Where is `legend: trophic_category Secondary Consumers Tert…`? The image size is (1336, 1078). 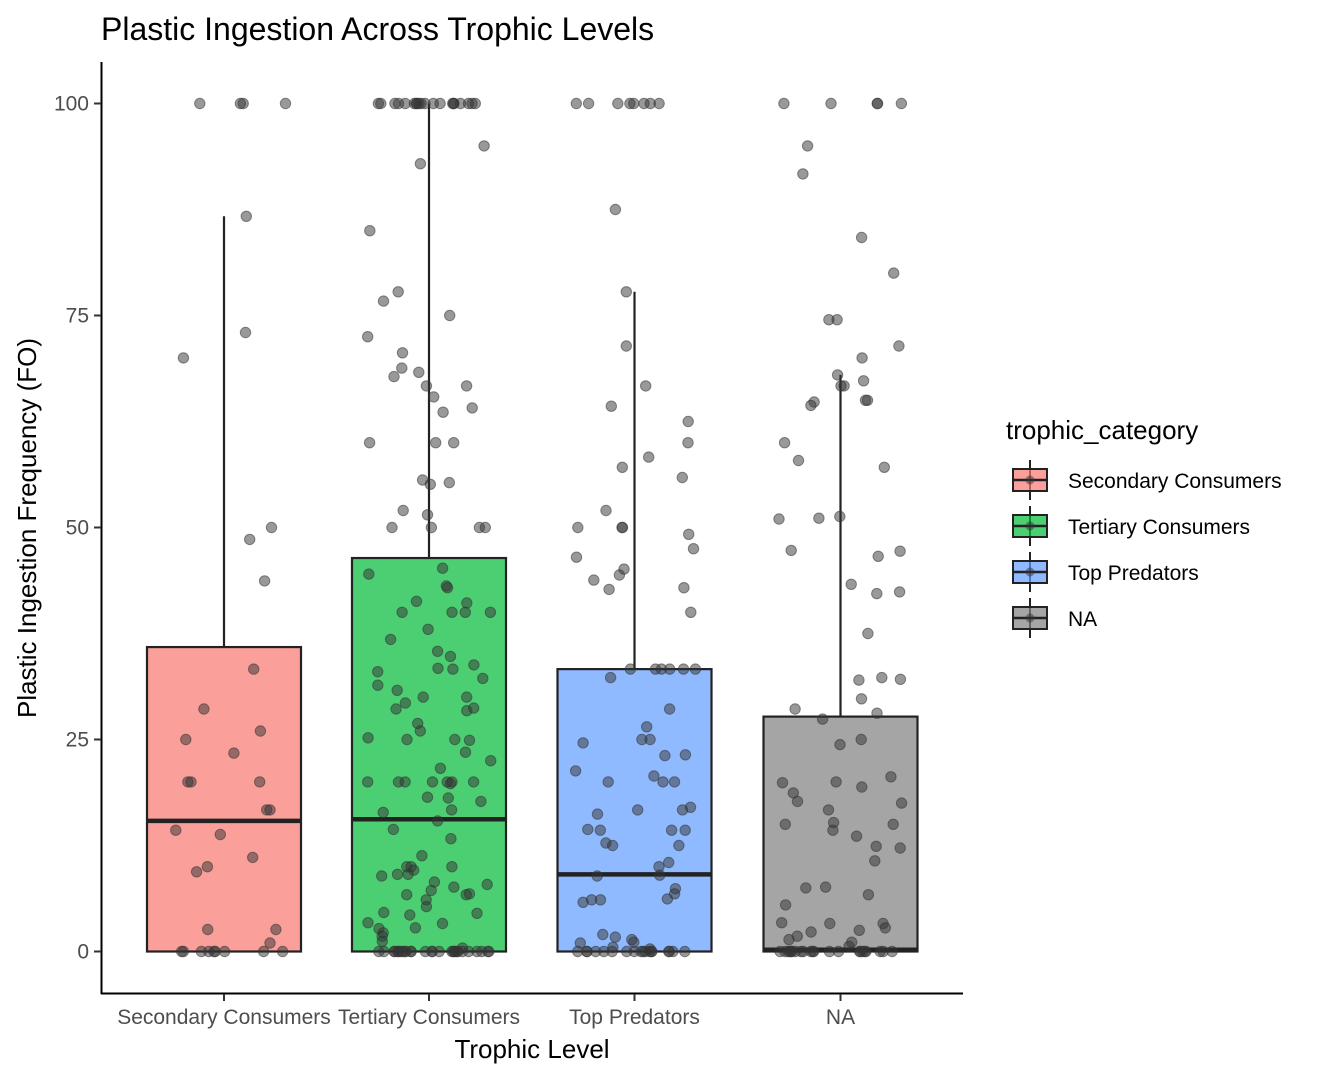 legend: trophic_category Secondary Consumers Tert… is located at coordinates (1144, 526).